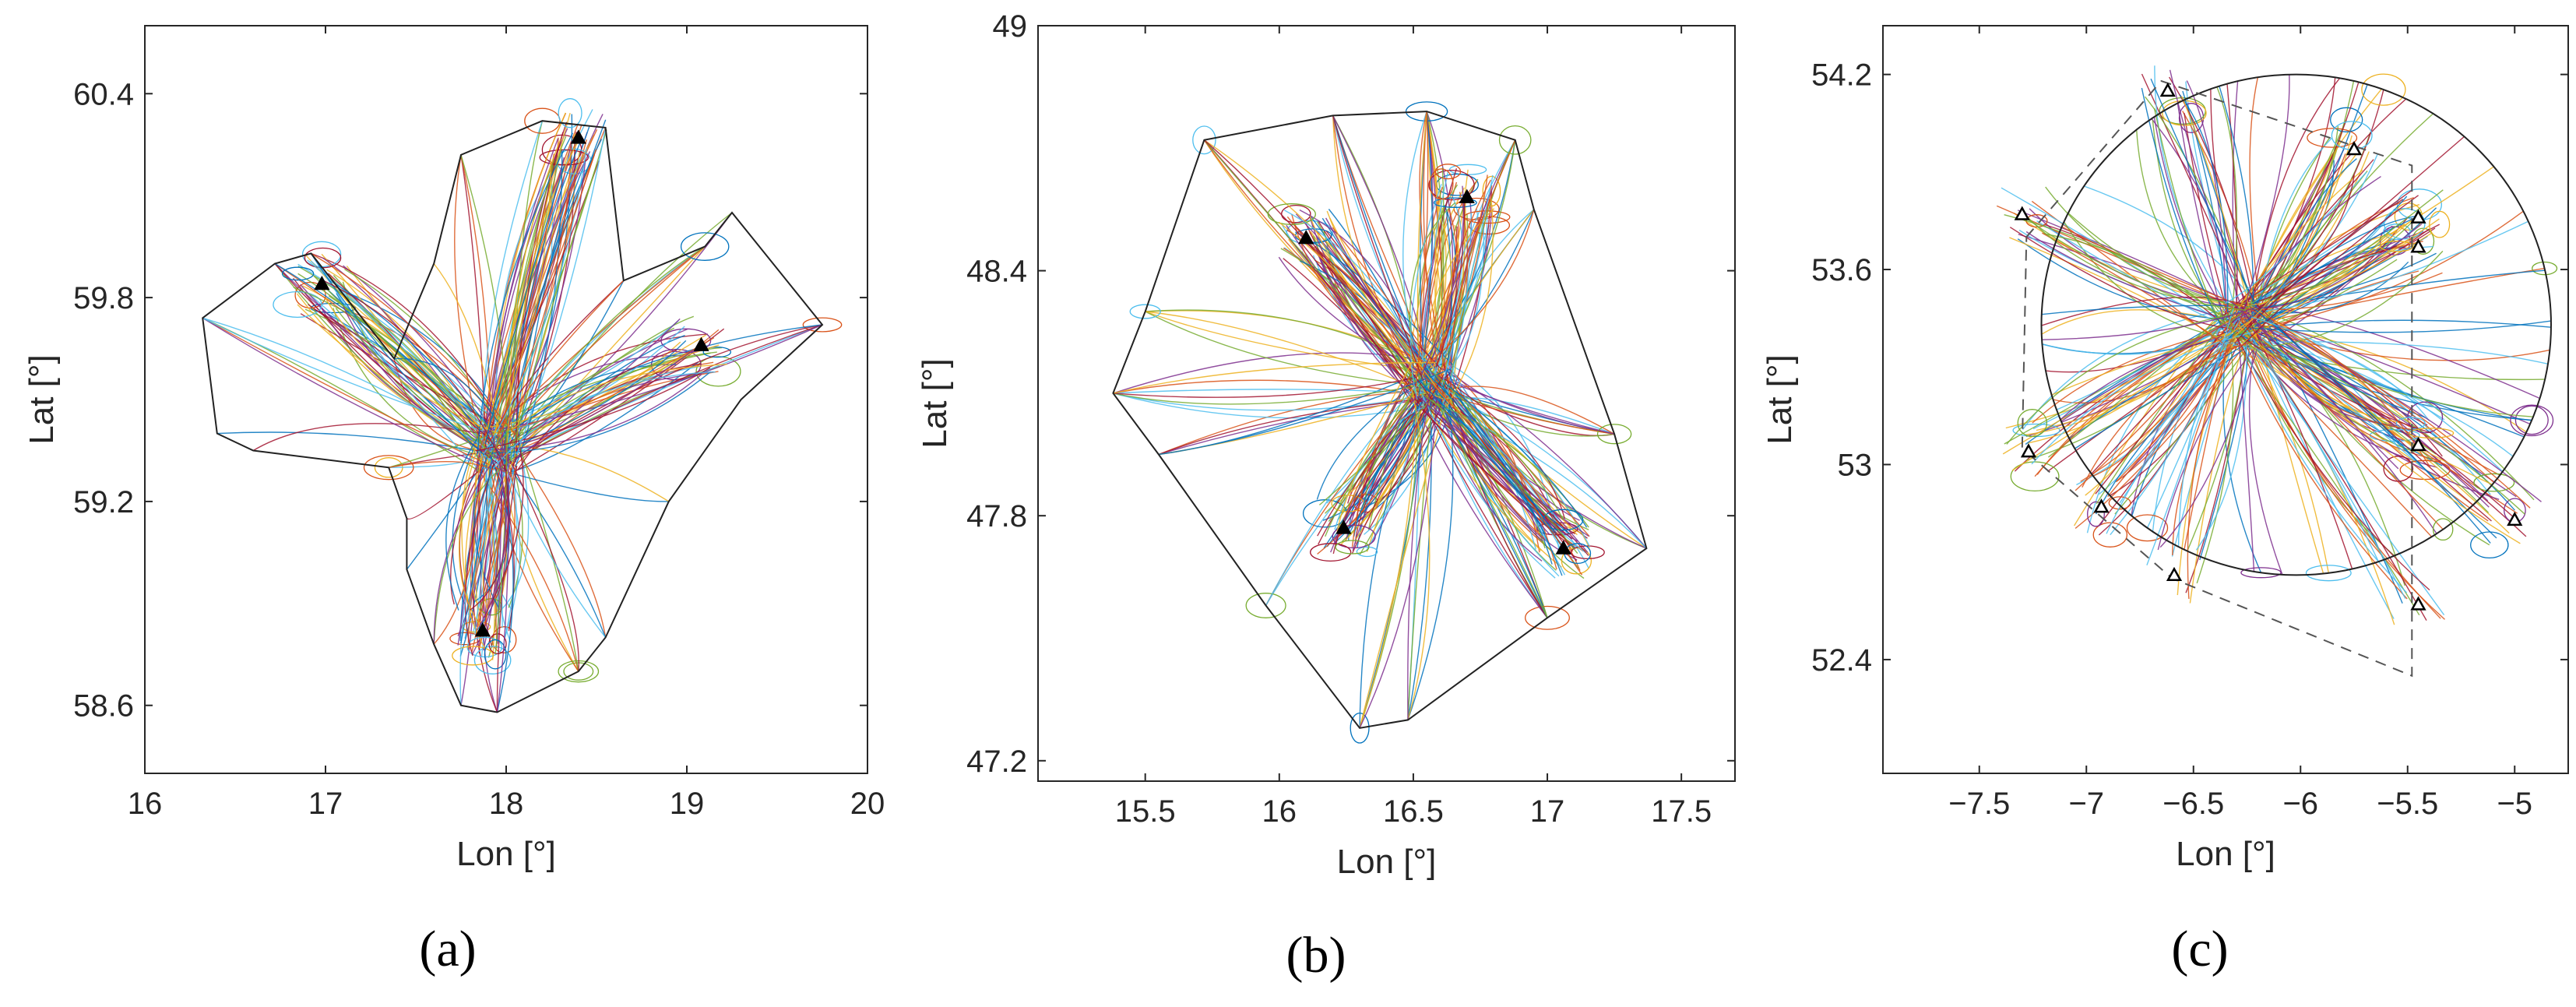 The height and width of the screenshot is (1007, 2576). I want to click on x-tick-label: 17.5, so click(1681, 811).